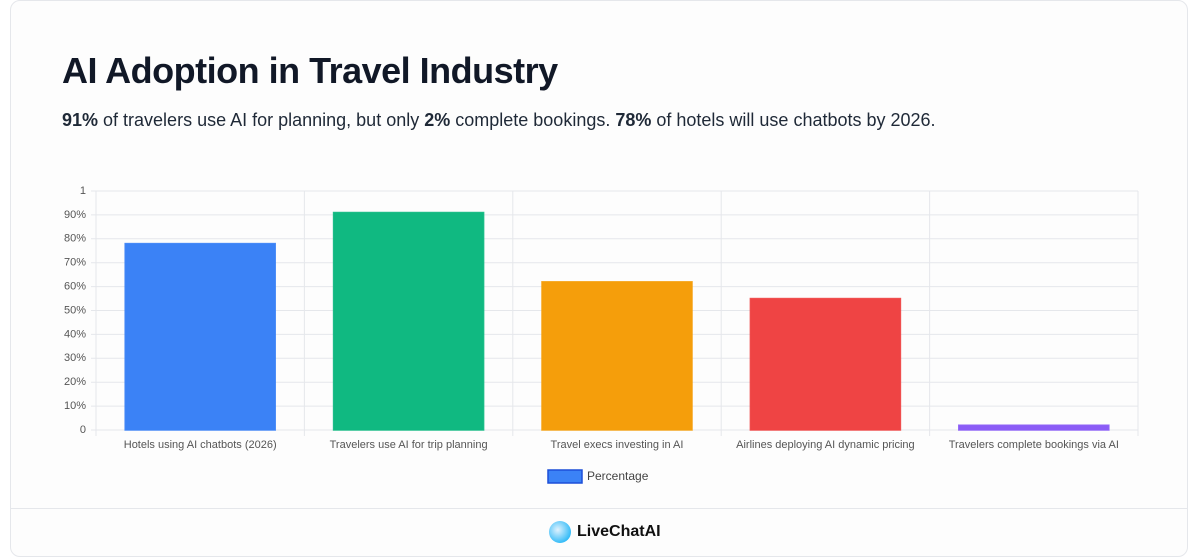 This screenshot has width=1200, height=559. What do you see at coordinates (75, 215) in the screenshot?
I see `y-tick-label: 90%` at bounding box center [75, 215].